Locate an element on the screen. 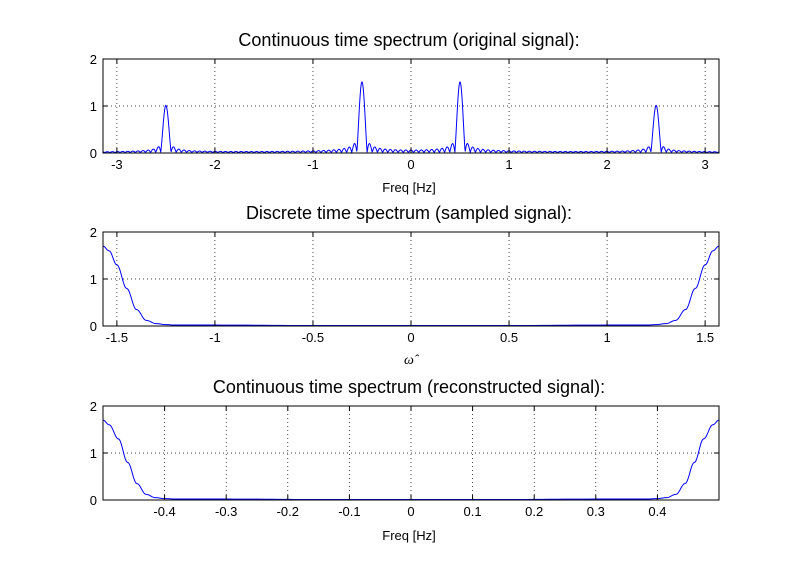 This screenshot has height=581, width=793. panel-title: Discrete time spectrum (sampled signal): is located at coordinates (409, 213).